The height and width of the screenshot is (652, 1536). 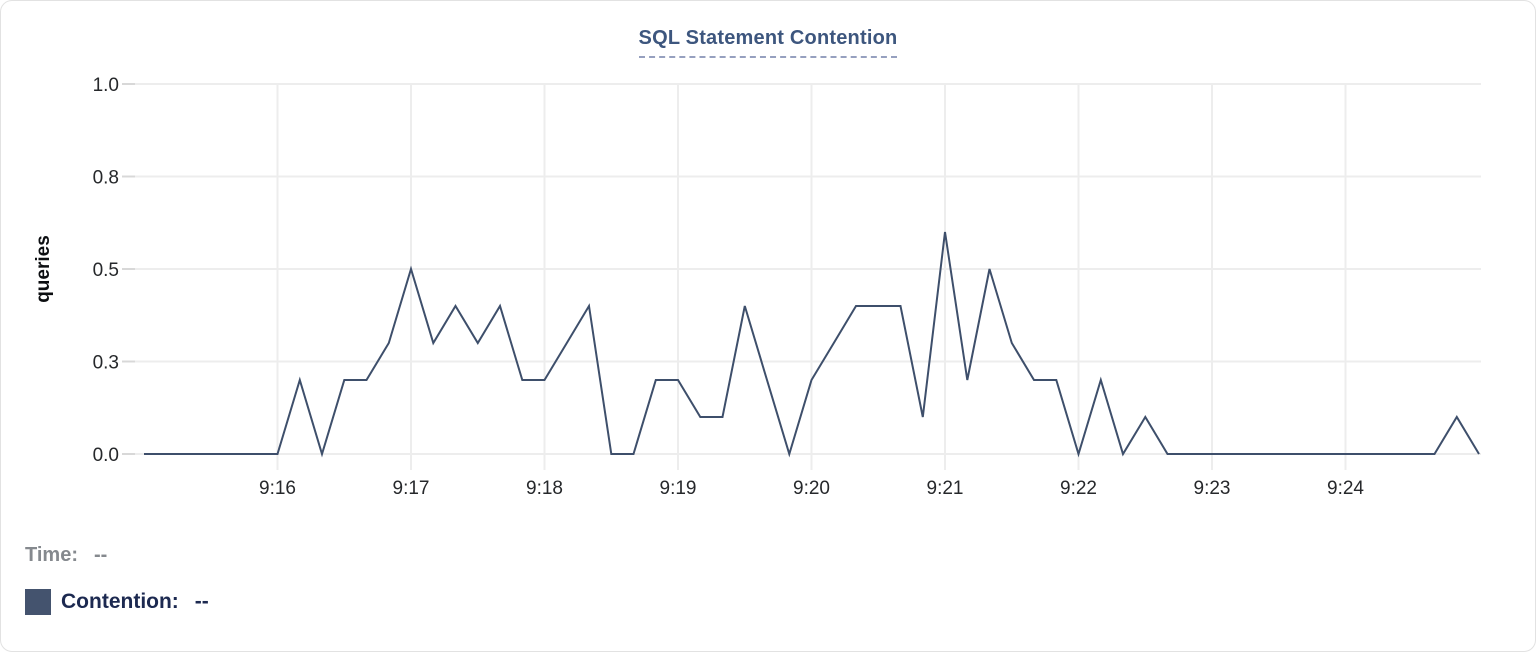 I want to click on legend-time-row: Time: --, so click(x=66, y=555).